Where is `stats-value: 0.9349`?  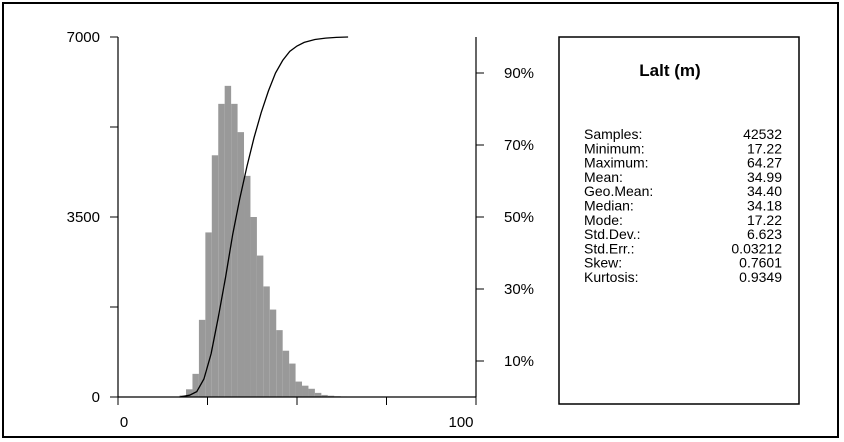
stats-value: 0.9349 is located at coordinates (760, 277).